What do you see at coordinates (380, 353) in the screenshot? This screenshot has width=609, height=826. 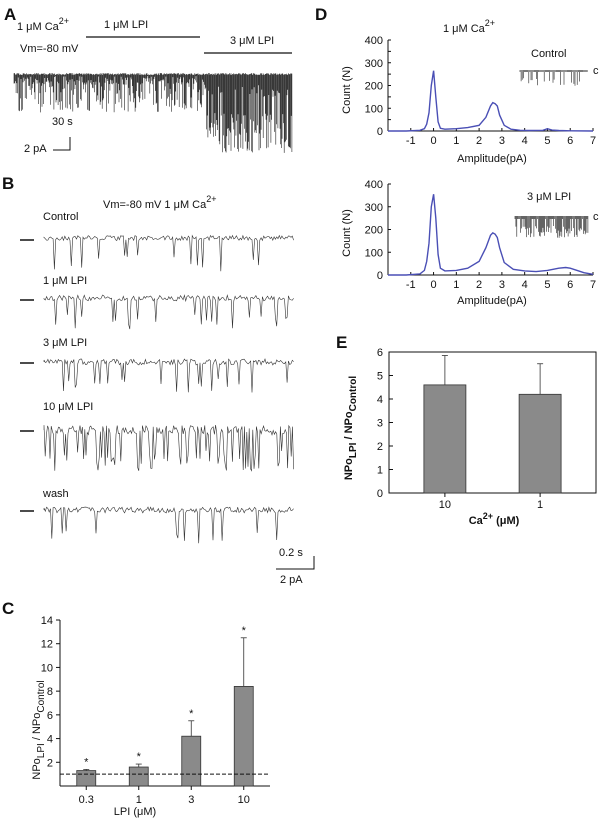 I see `e-ytick-label: 6` at bounding box center [380, 353].